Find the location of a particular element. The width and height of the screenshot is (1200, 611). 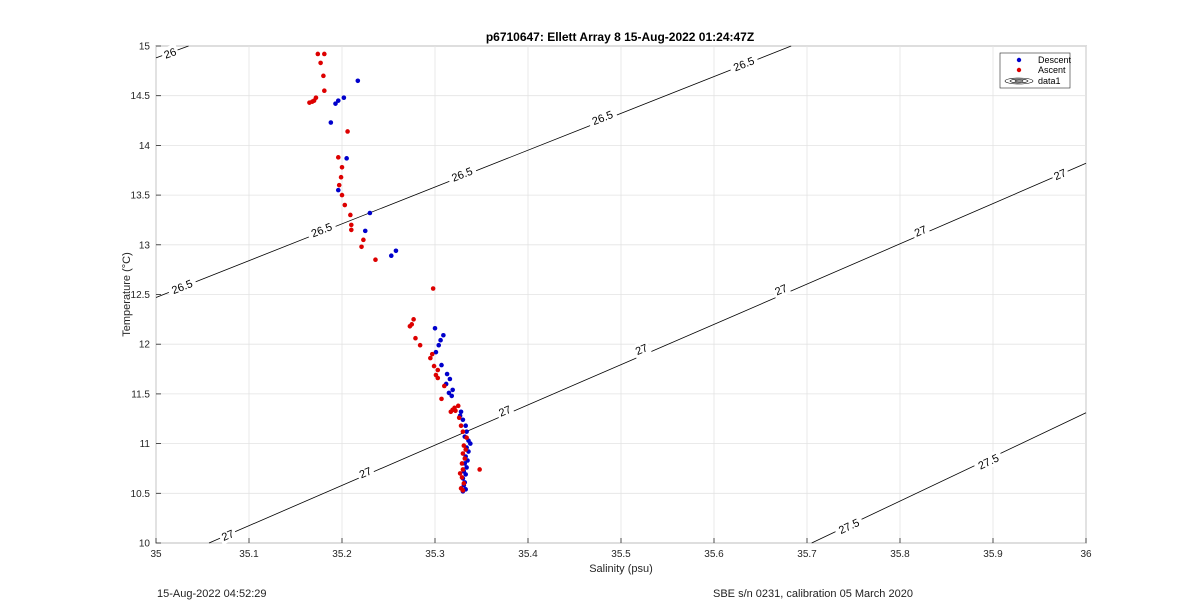

footer-calibration: SBE s/n 0231, calibration 05 March 2020 is located at coordinates (813, 594).